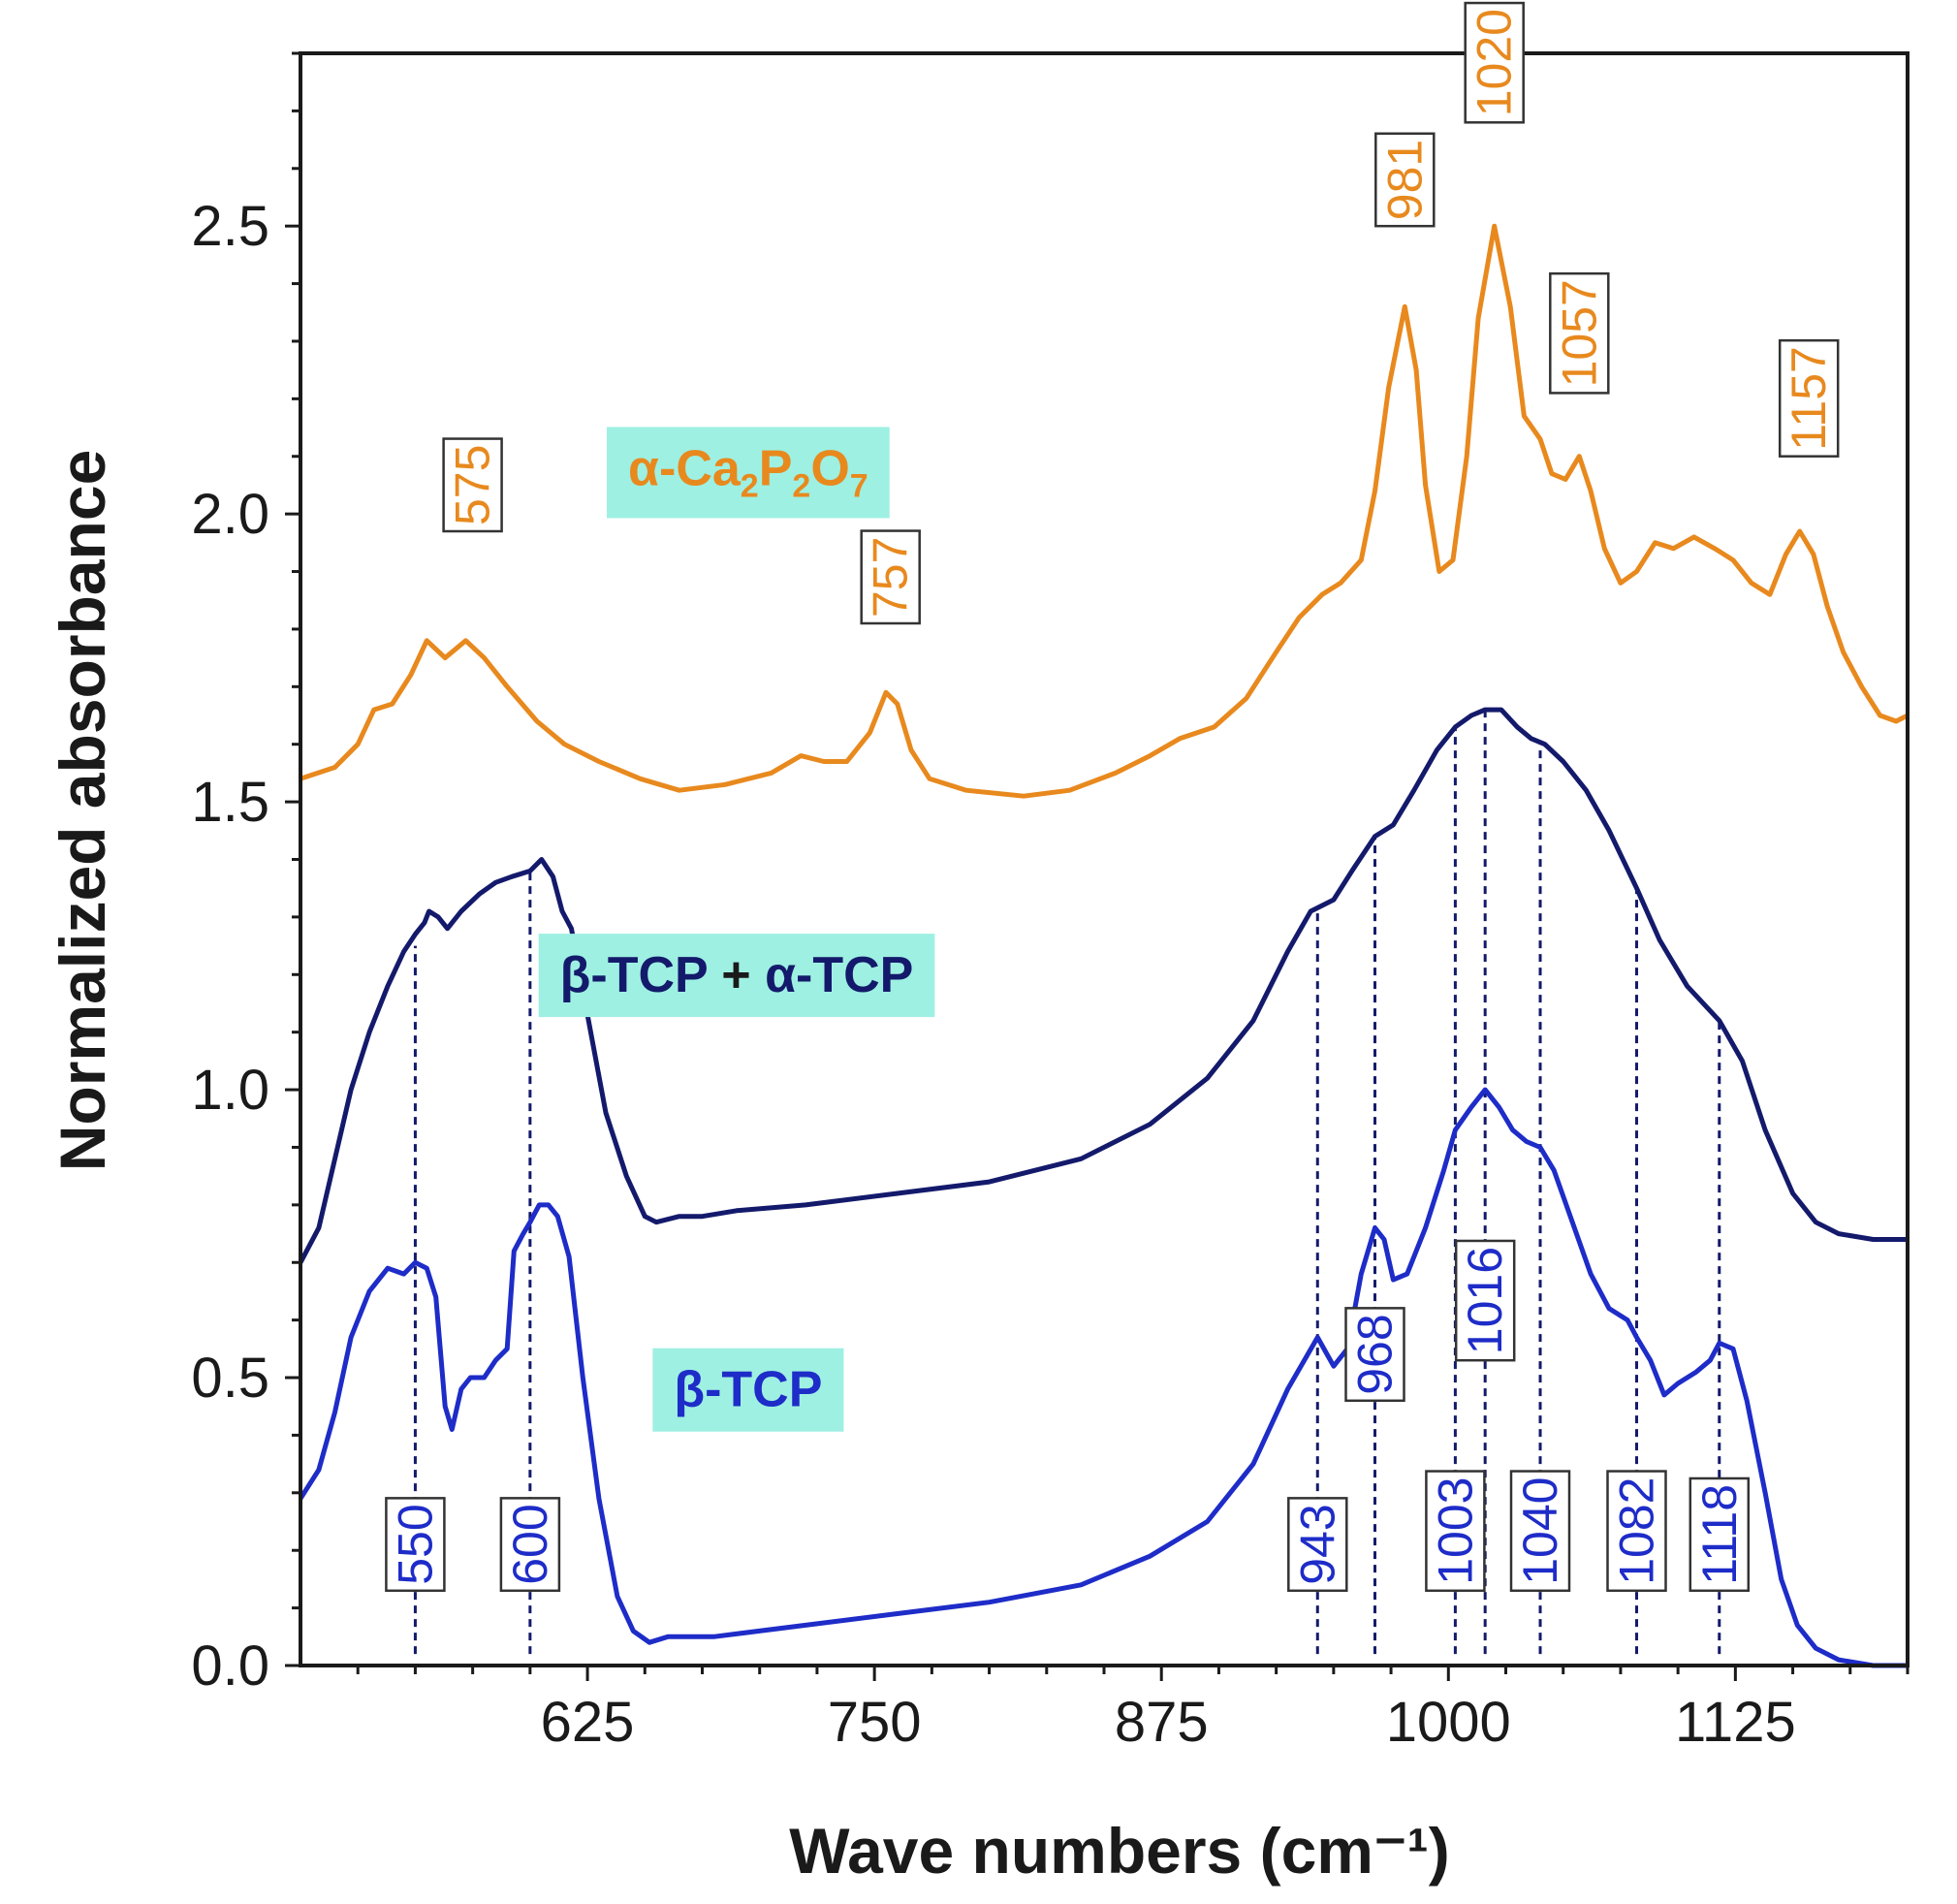 The height and width of the screenshot is (1904, 1957). I want to click on peak-label-text: 575, so click(473, 485).